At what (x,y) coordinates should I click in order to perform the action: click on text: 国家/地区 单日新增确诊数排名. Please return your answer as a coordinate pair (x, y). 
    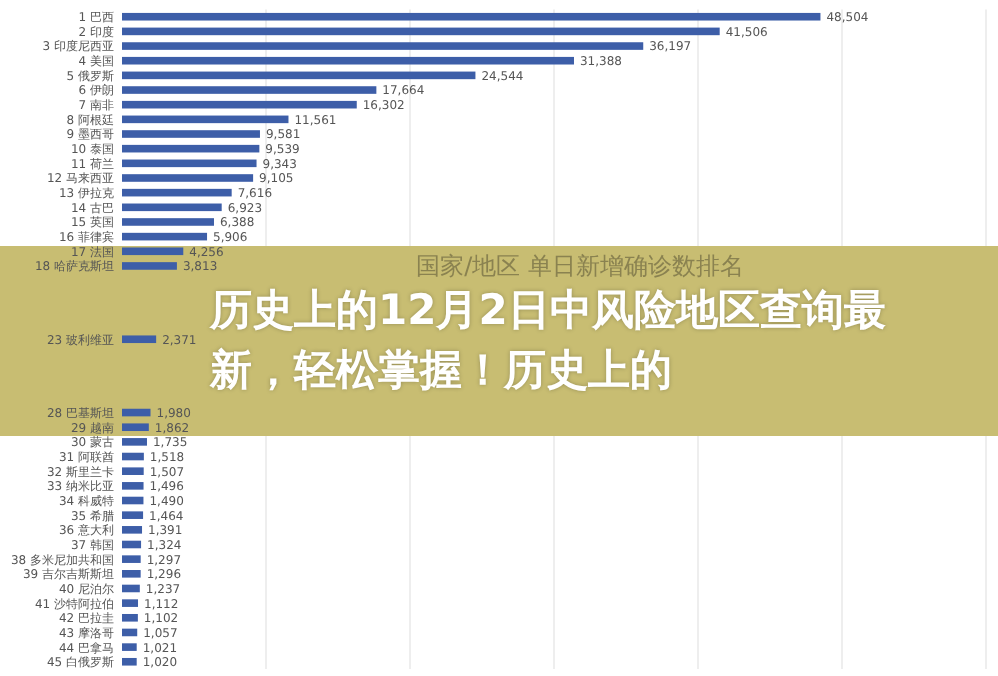
    Looking at the image, I should click on (580, 266).